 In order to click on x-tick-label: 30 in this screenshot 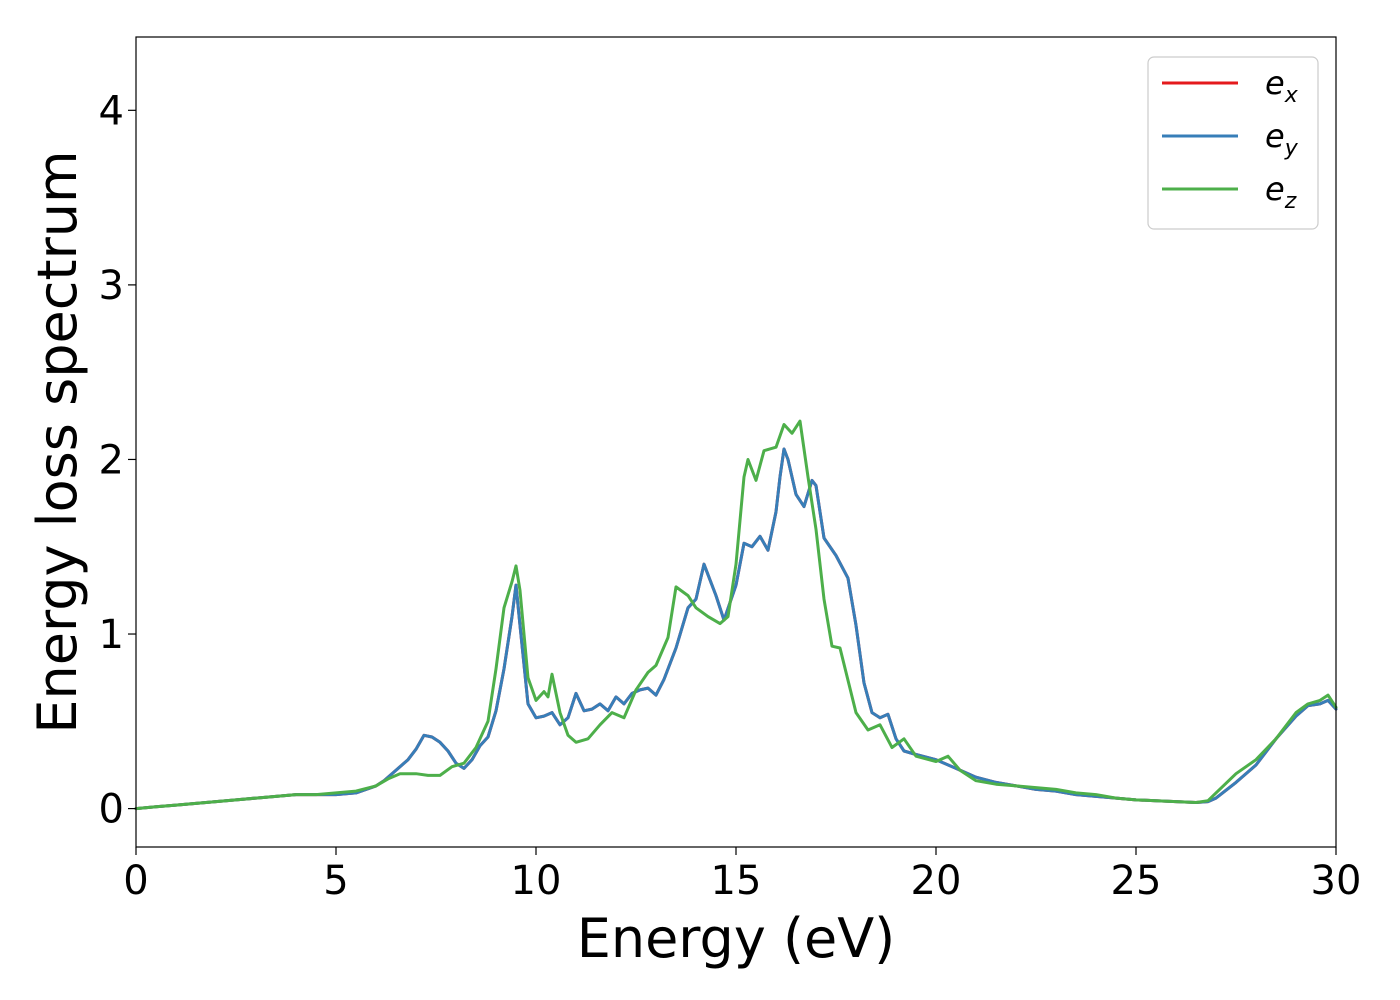, I will do `click(1336, 881)`.